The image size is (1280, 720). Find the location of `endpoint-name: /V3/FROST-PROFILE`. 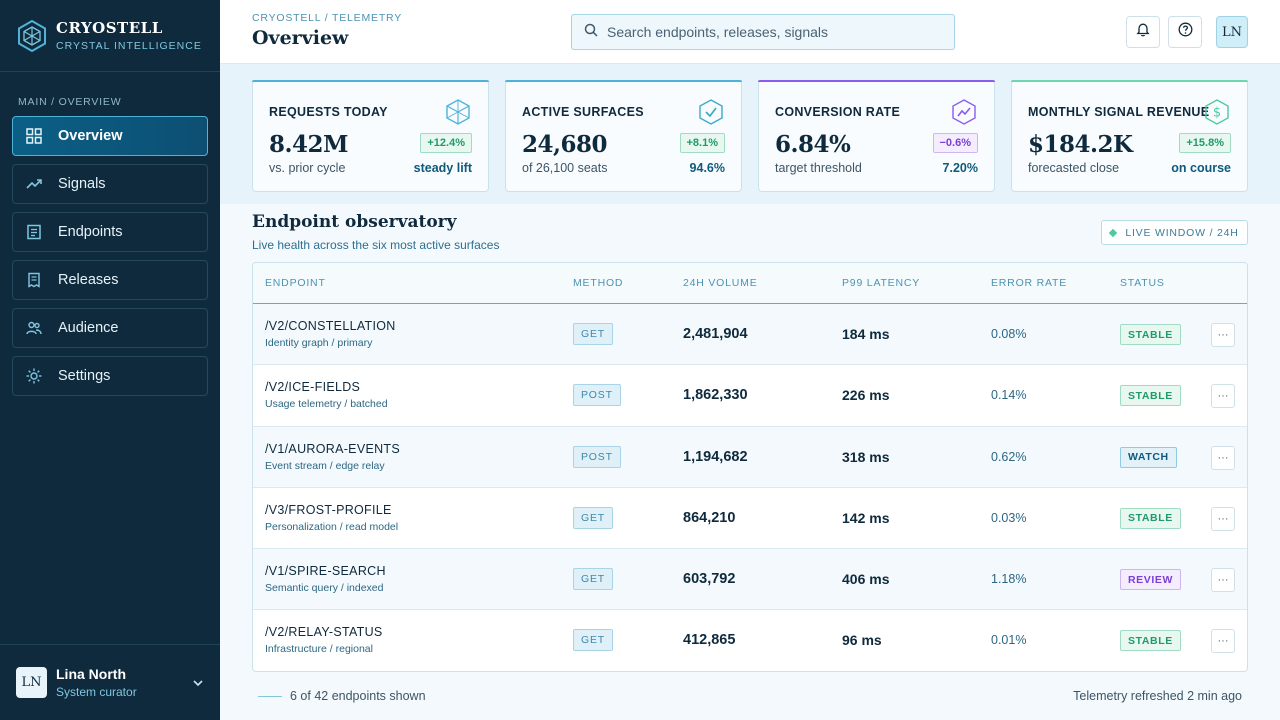

endpoint-name: /V3/FROST-PROFILE is located at coordinates (328, 509).